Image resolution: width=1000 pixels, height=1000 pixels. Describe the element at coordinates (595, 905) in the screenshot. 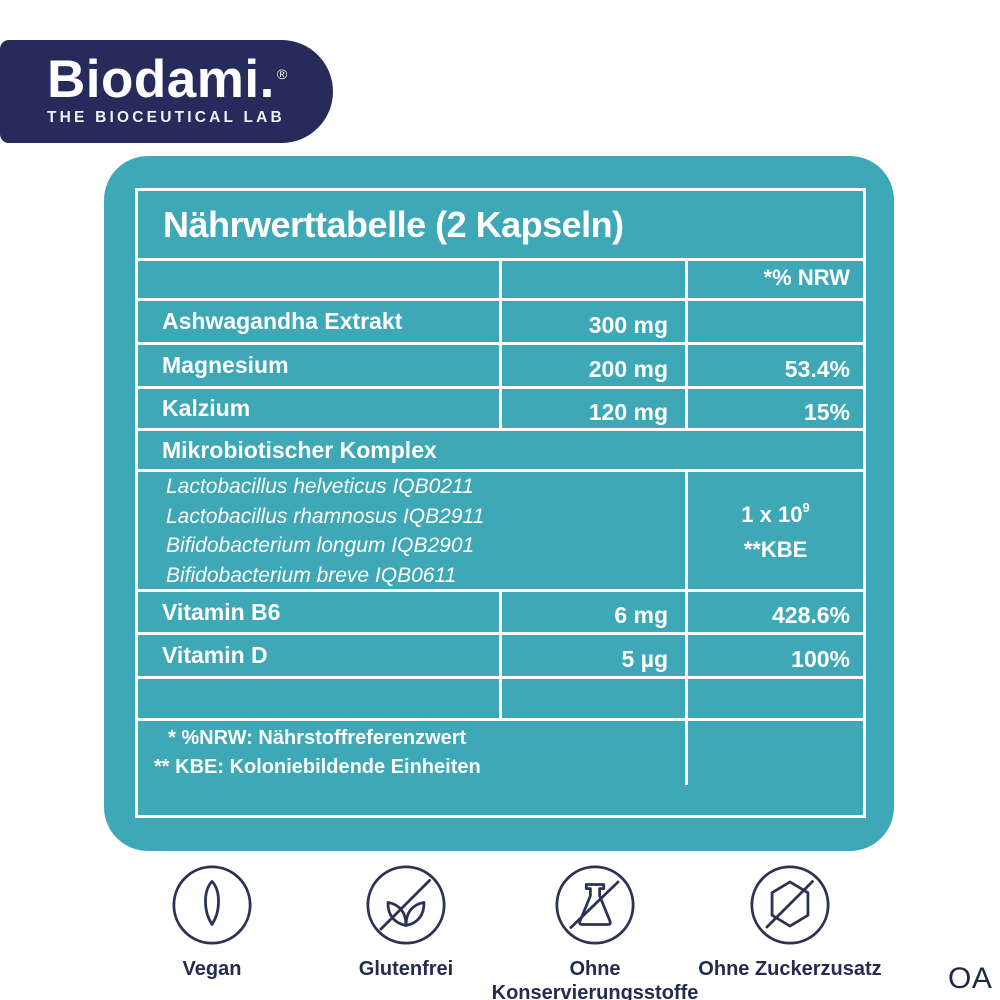

I see `flask-crossed-icon` at that location.